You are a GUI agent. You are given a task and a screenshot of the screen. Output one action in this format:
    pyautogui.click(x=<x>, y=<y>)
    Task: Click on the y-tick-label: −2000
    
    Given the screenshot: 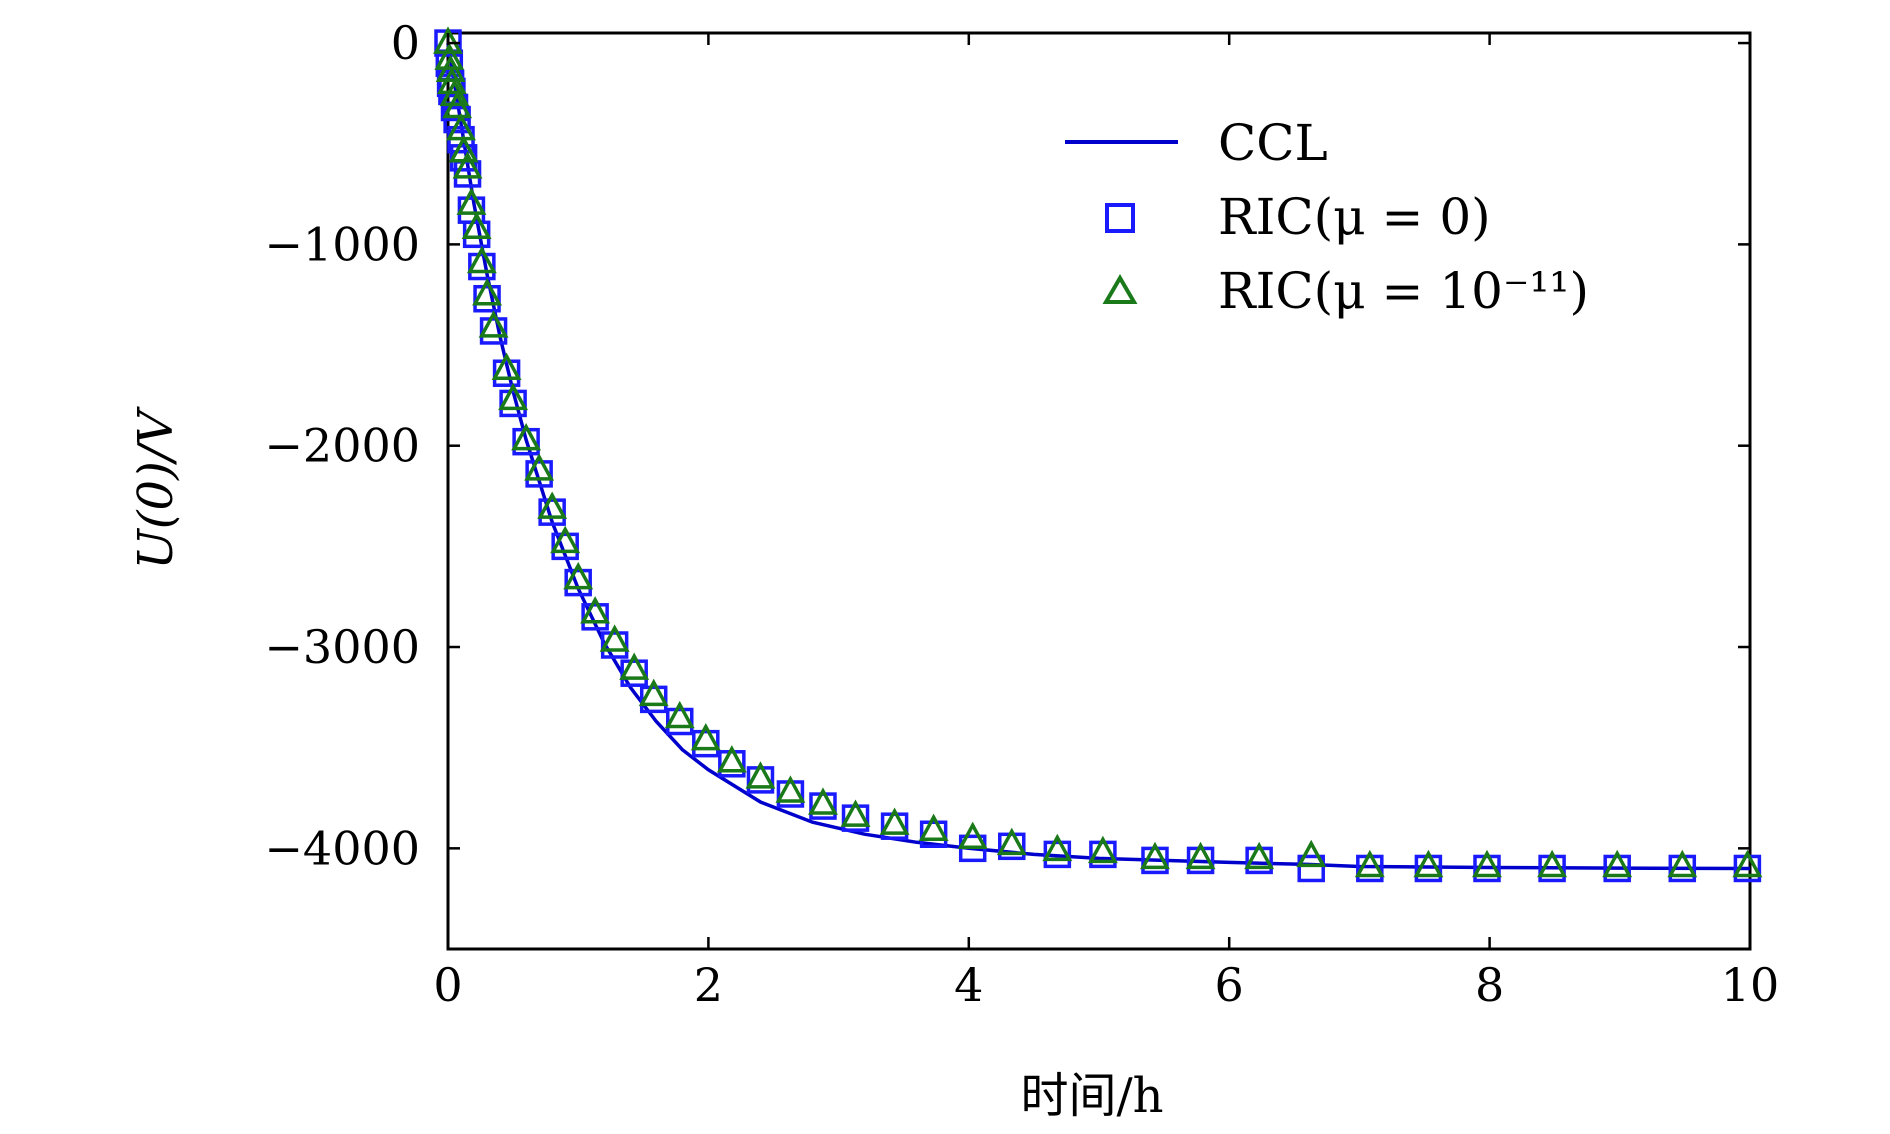 What is the action you would take?
    pyautogui.click(x=342, y=446)
    